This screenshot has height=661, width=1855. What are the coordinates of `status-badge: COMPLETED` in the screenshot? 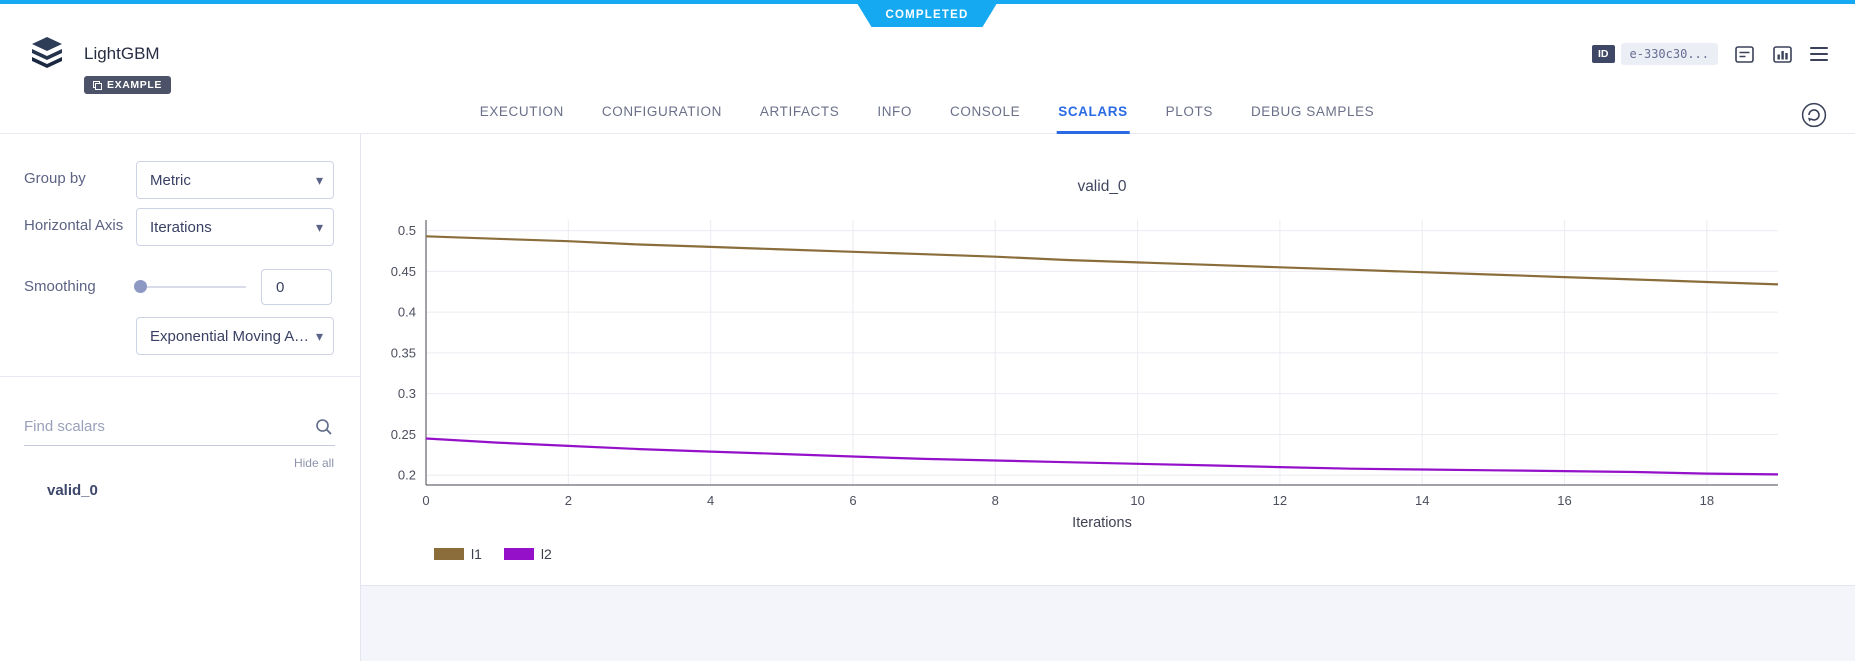 It's located at (927, 15).